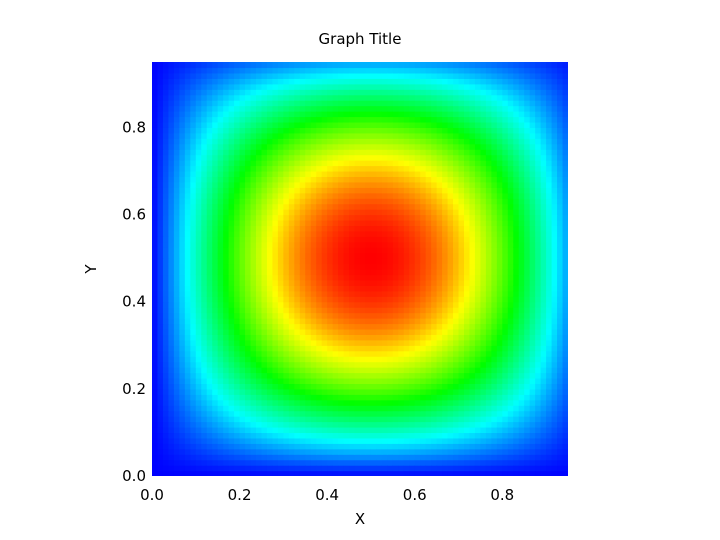 This screenshot has height=540, width=720. What do you see at coordinates (360, 39) in the screenshot?
I see `chart-title: Graph Title` at bounding box center [360, 39].